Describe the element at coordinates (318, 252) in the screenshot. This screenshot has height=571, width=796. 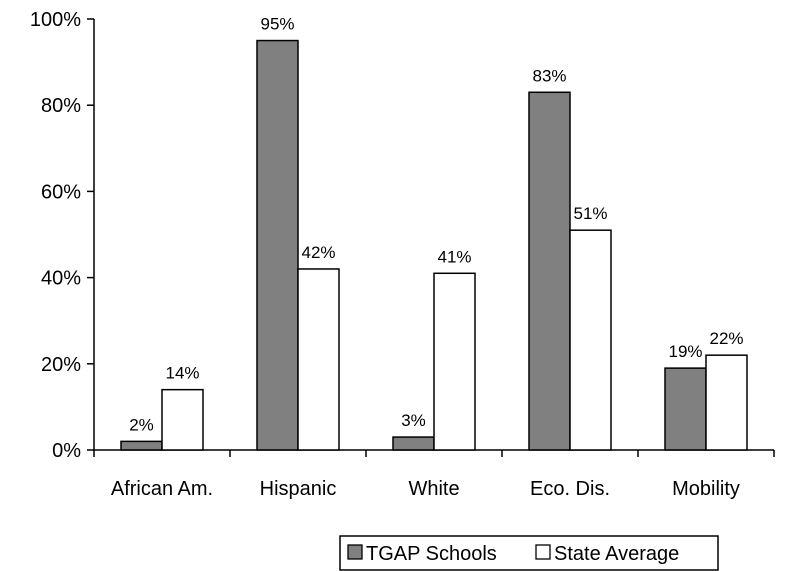
I see `data-label: 42%` at that location.